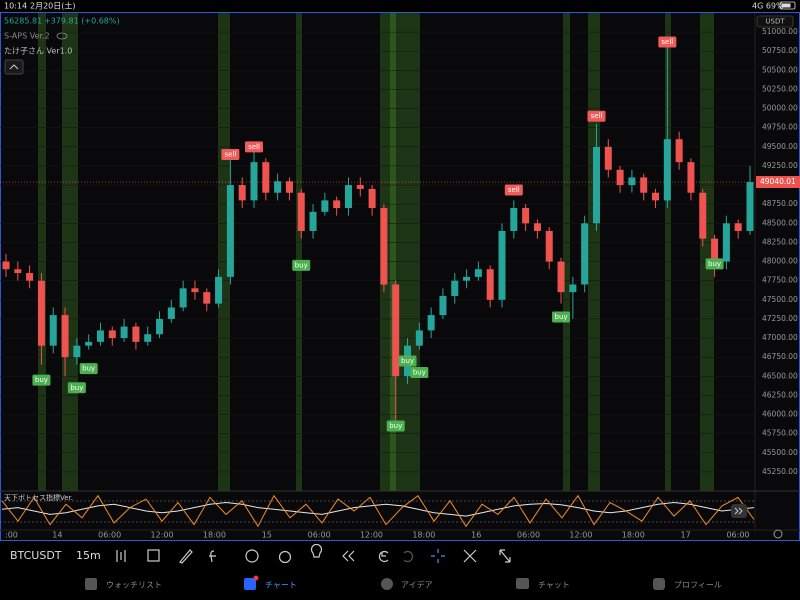  What do you see at coordinates (780, 375) in the screenshot?
I see `y-tick-label: 46500.00` at bounding box center [780, 375].